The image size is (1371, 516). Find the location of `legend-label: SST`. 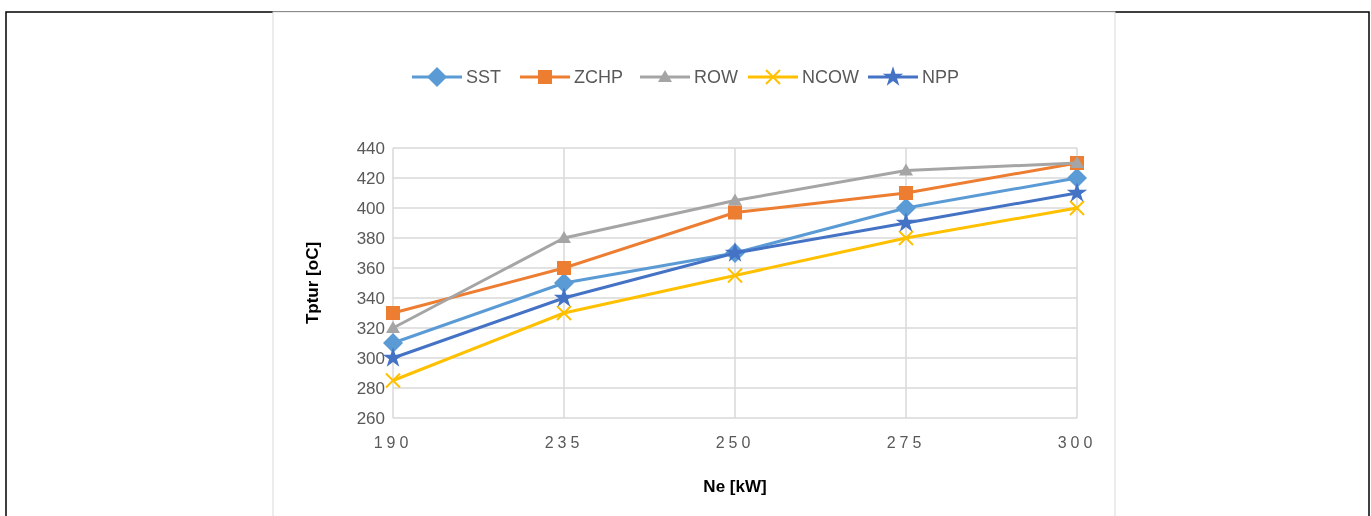

legend-label: SST is located at coordinates (484, 77).